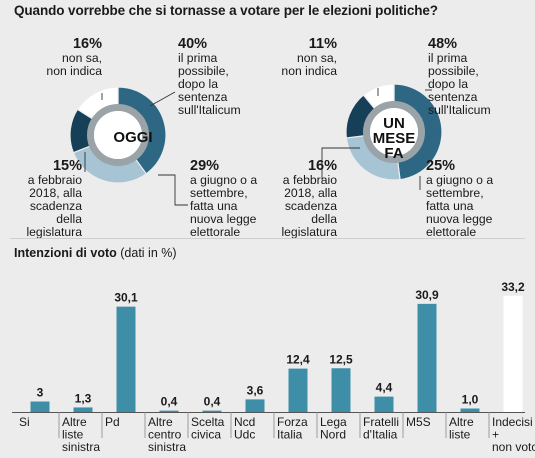 This screenshot has height=458, width=535. Describe the element at coordinates (244, 435) in the screenshot. I see `bar-category-label-5-1: Udc` at that location.